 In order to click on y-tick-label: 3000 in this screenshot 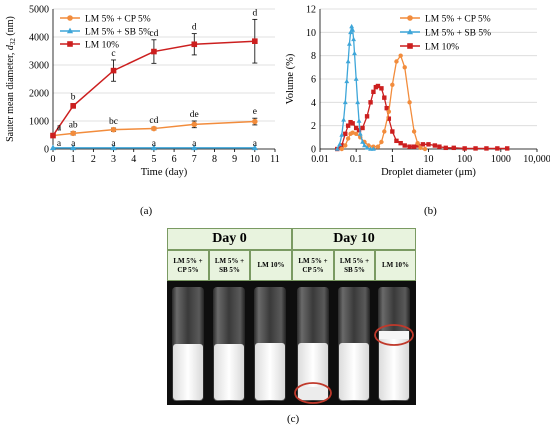, I will do `click(39, 66)`.